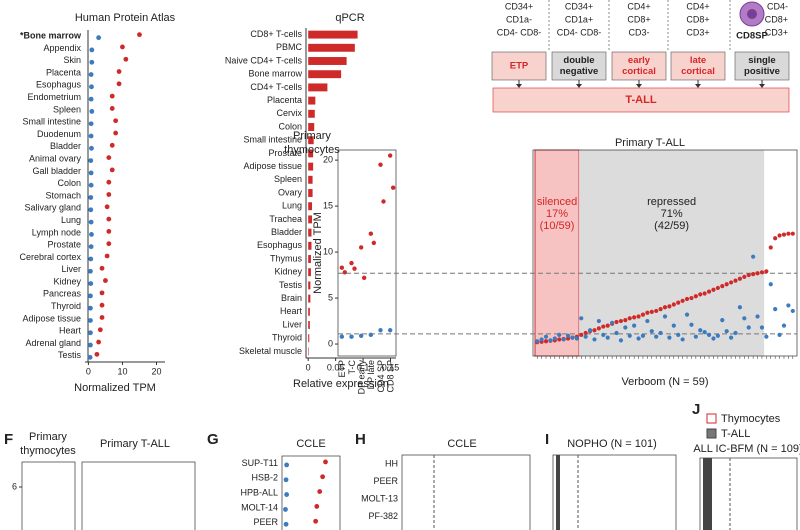 Image resolution: width=800 pixels, height=530 pixels. I want to click on region-label: (10/59), so click(557, 226).